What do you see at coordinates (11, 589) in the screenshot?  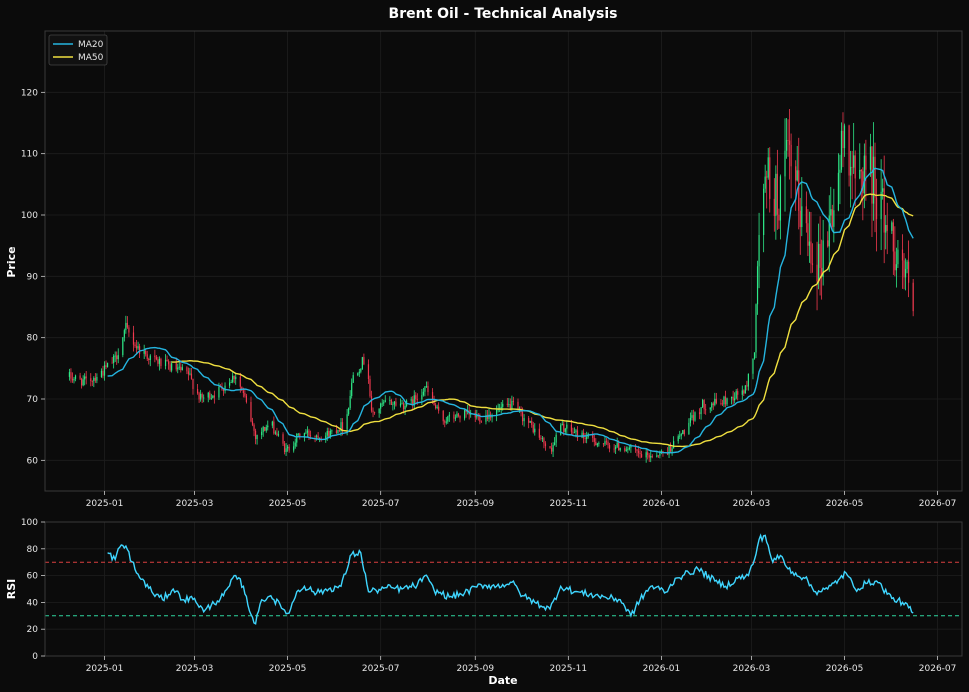 I see `rsi-y-axis-title: RSI` at bounding box center [11, 589].